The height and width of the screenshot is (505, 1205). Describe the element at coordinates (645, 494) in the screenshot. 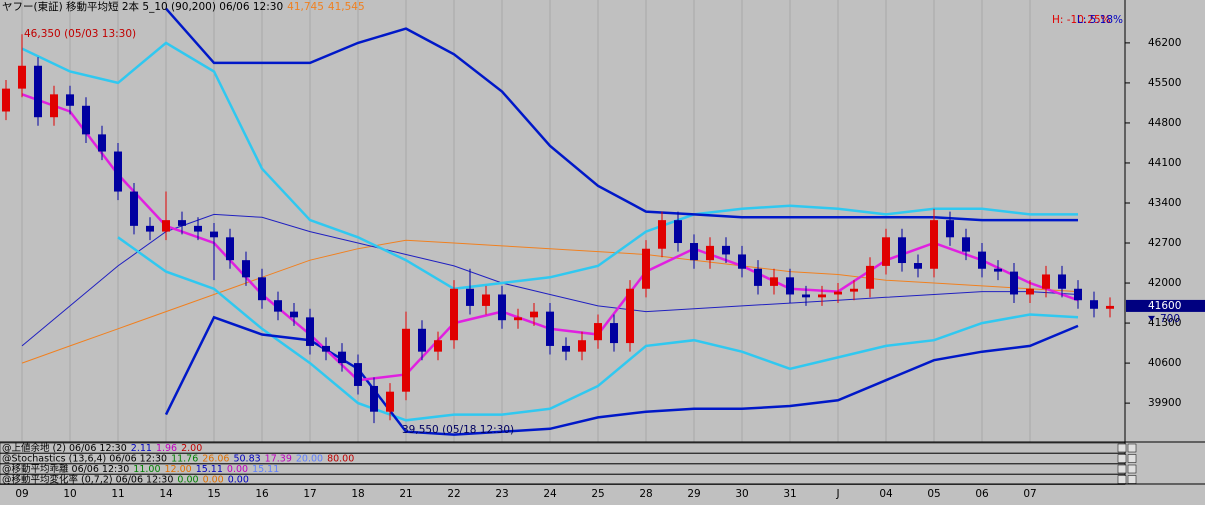

I see `x-tick-label: 28` at that location.